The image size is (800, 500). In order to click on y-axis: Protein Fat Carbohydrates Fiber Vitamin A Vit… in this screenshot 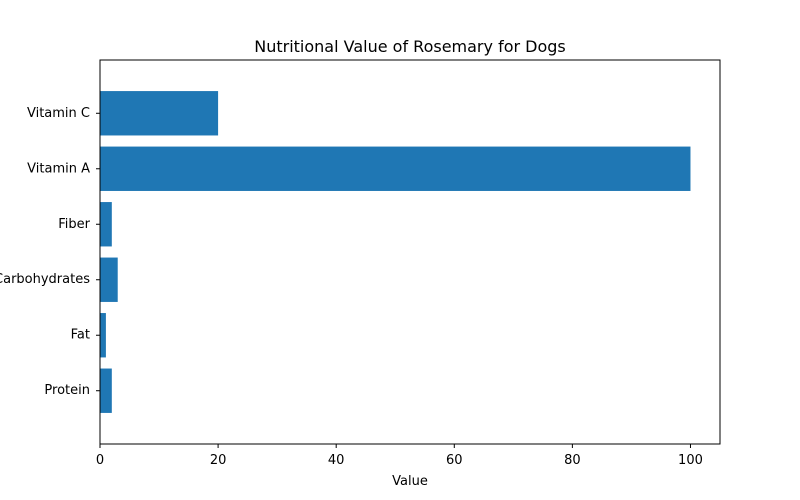, I will do `click(50, 252)`.